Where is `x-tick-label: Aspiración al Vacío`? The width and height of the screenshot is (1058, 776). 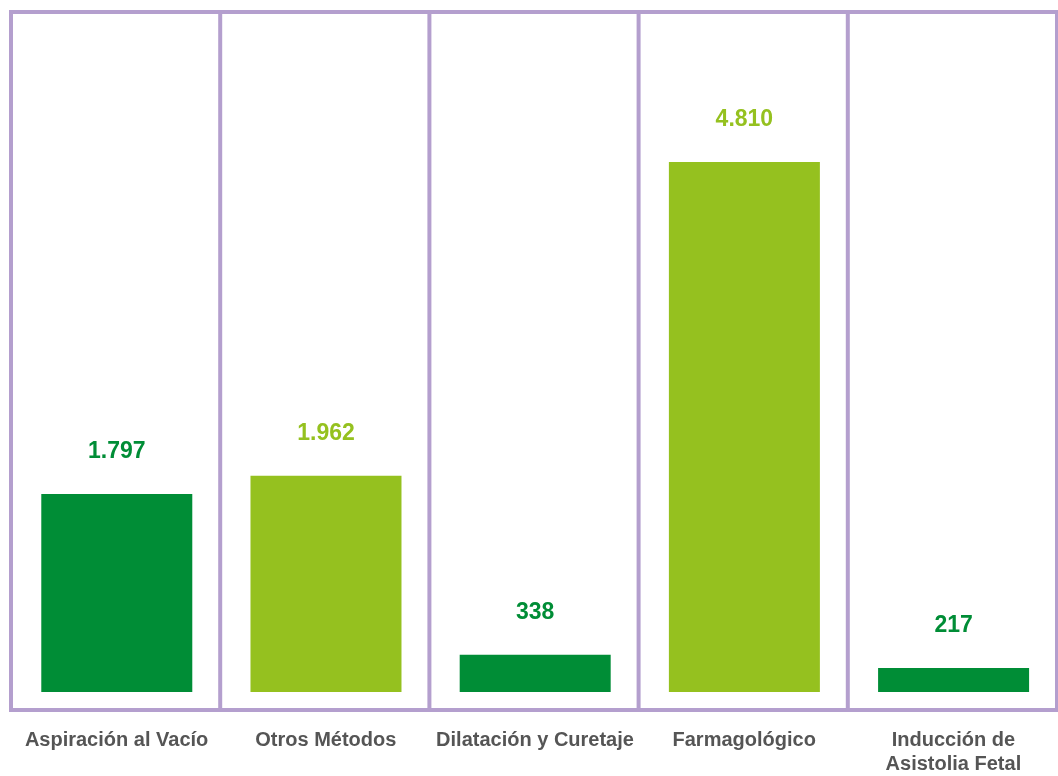 x-tick-label: Aspiración al Vacío is located at coordinates (116, 739).